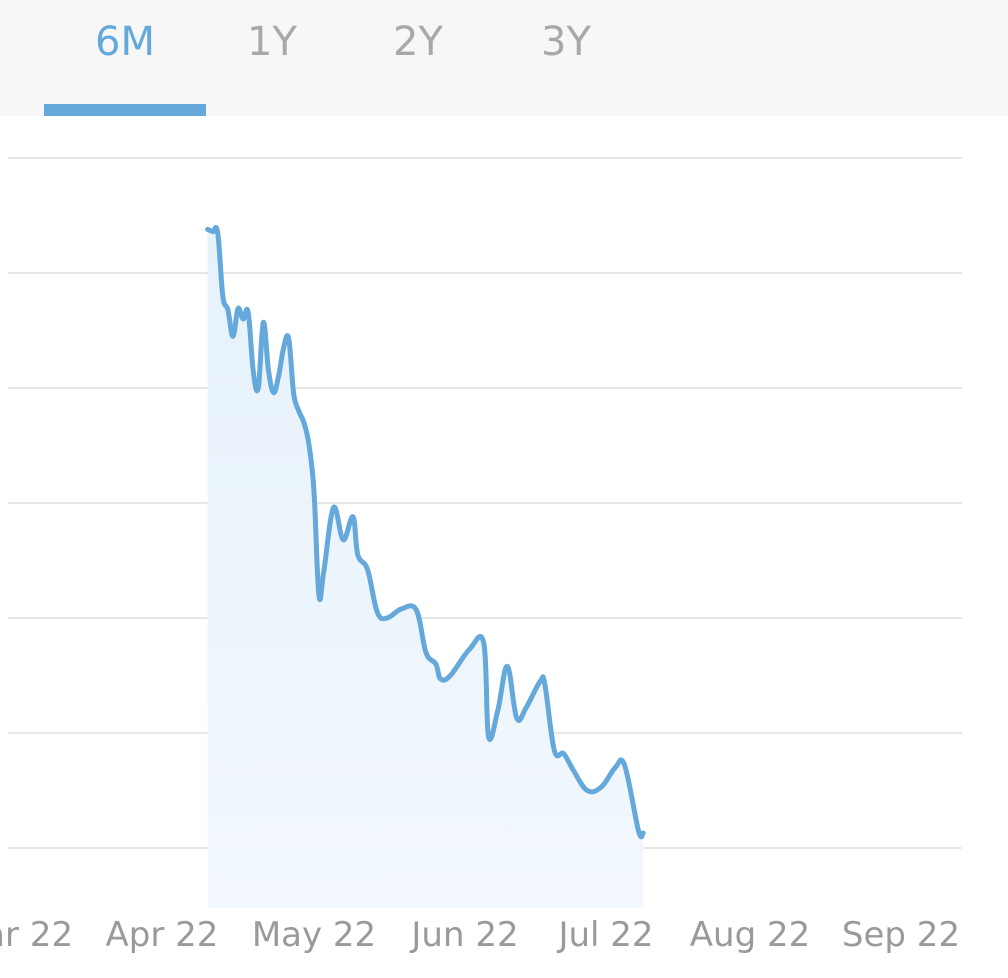 This screenshot has width=1008, height=978. Describe the element at coordinates (272, 42) in the screenshot. I see `tab-1y: 1Y` at that location.